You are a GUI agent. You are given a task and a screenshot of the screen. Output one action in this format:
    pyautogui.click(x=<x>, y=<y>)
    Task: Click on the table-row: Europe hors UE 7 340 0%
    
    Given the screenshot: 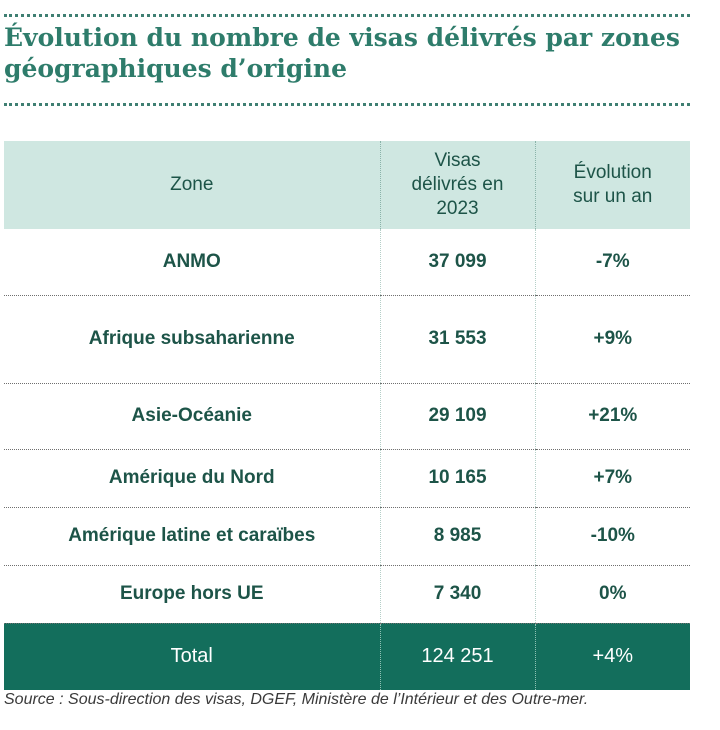 What is the action you would take?
    pyautogui.click(x=347, y=594)
    